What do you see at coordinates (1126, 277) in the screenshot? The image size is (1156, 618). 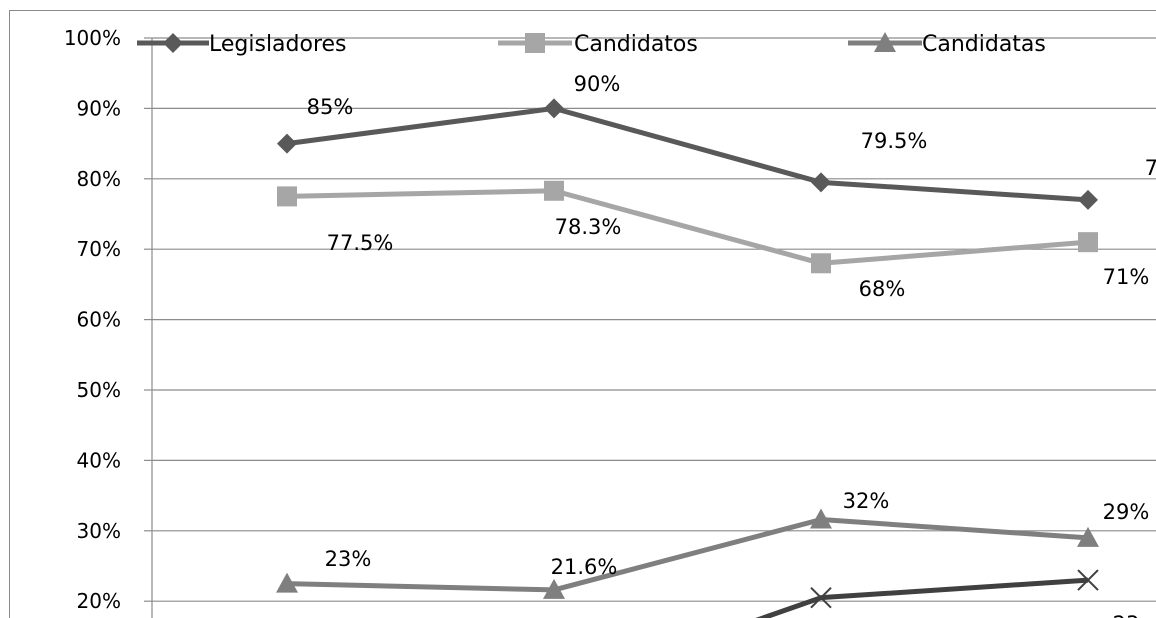 I see `data-label: 71%` at bounding box center [1126, 277].